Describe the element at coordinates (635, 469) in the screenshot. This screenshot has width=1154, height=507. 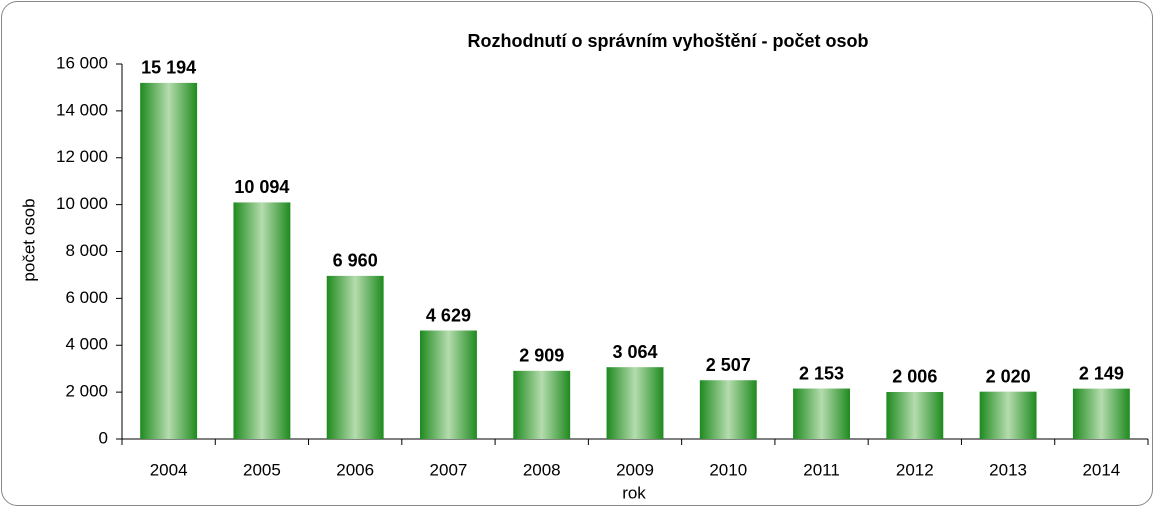
I see `x-tick-label: 2009` at that location.